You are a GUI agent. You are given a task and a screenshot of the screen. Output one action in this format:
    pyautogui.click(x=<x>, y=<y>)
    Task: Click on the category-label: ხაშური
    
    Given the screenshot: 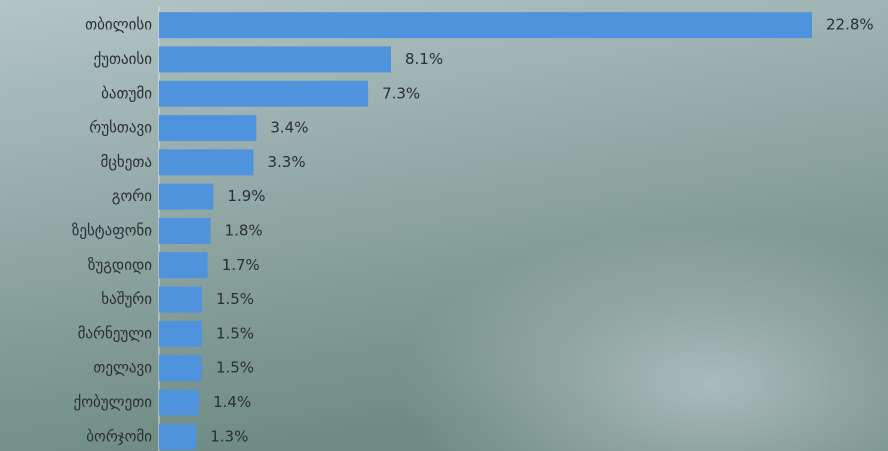 What is the action you would take?
    pyautogui.click(x=126, y=299)
    